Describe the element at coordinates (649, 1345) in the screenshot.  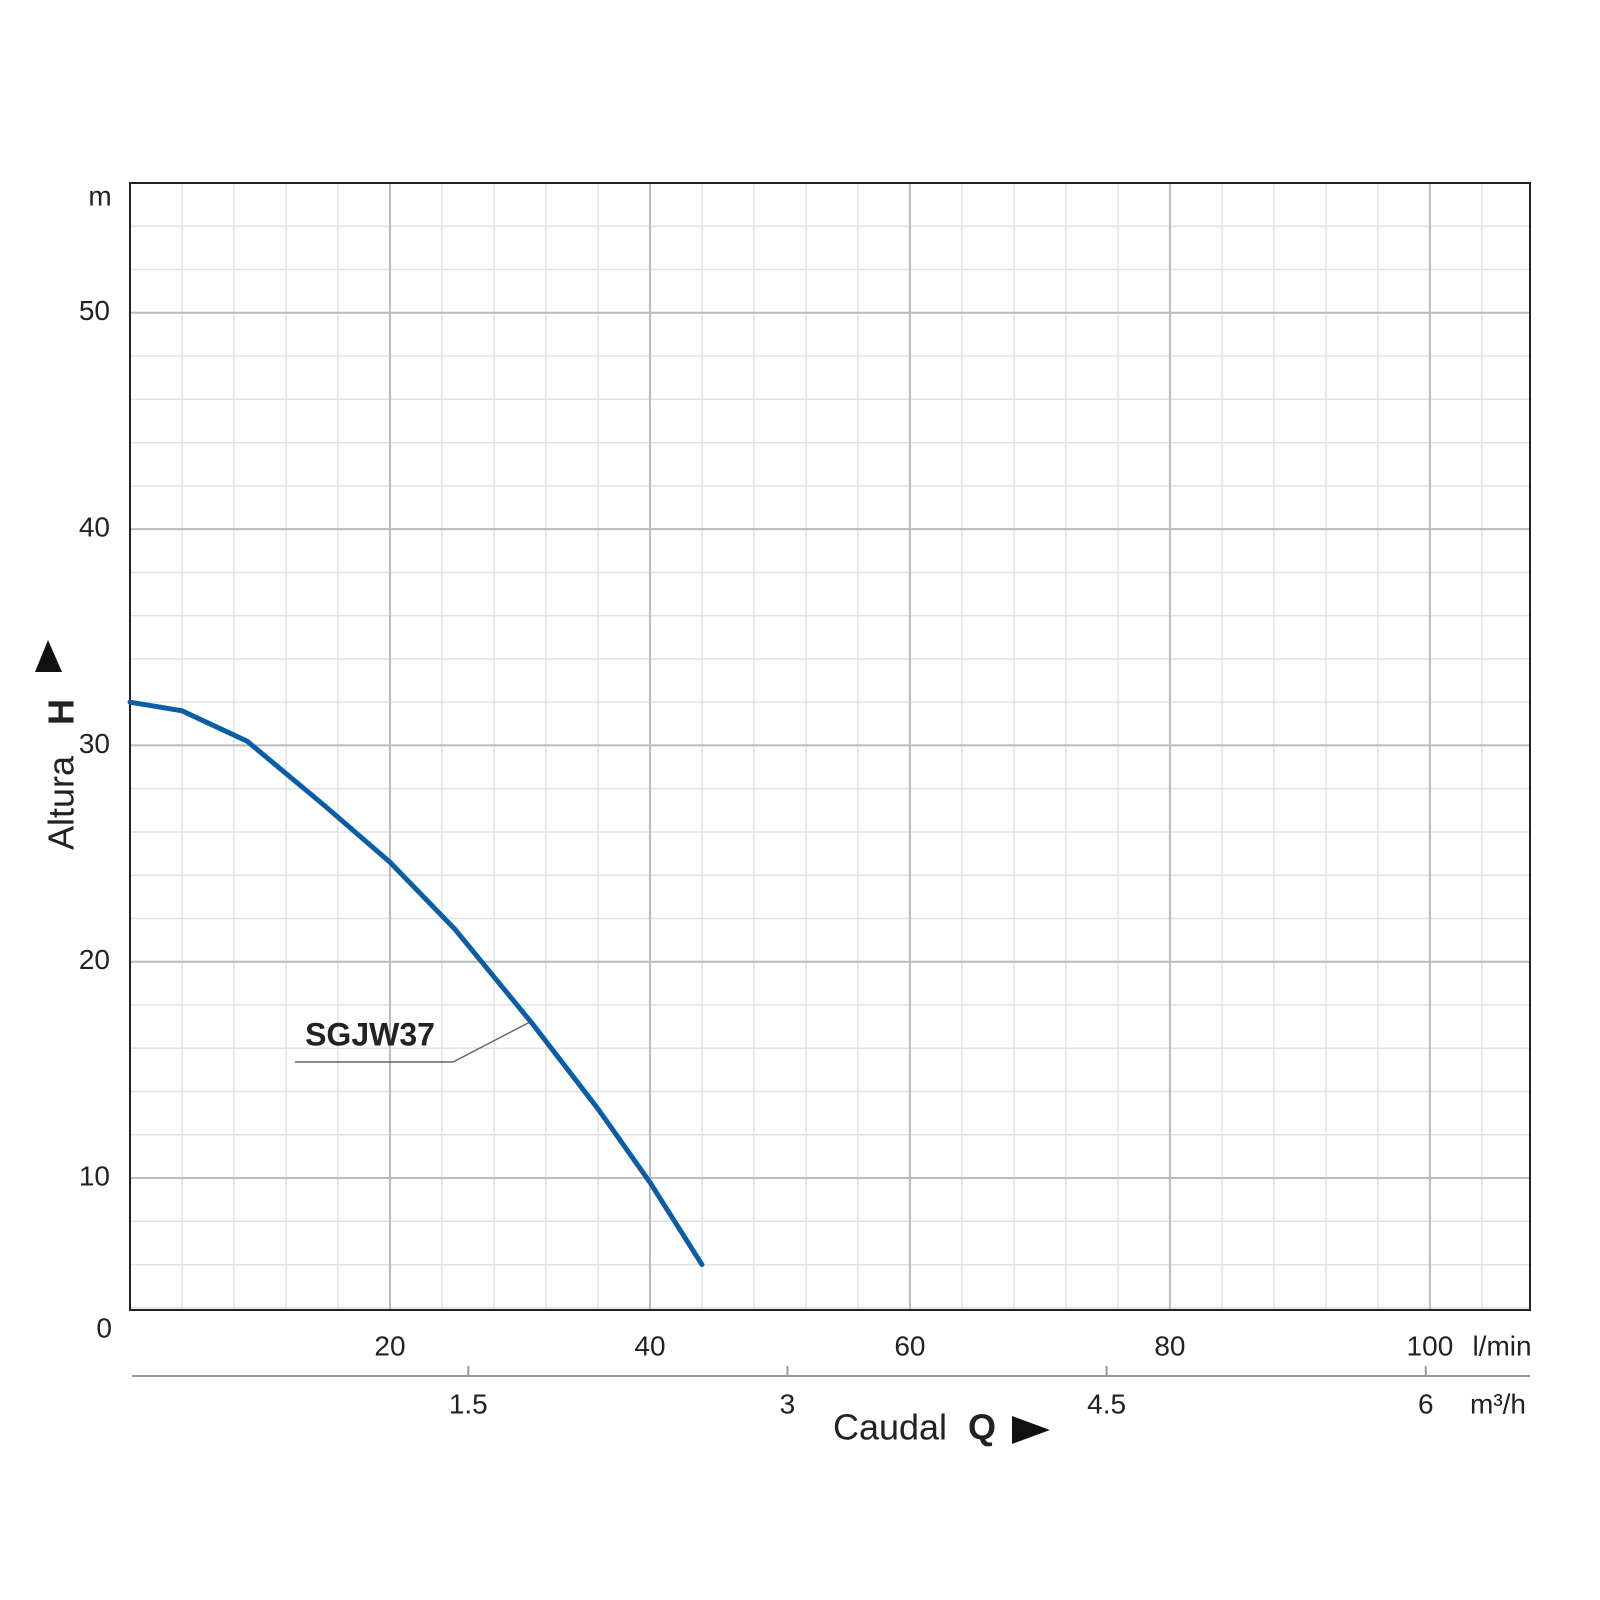
I see `x-tick-label: 40` at that location.